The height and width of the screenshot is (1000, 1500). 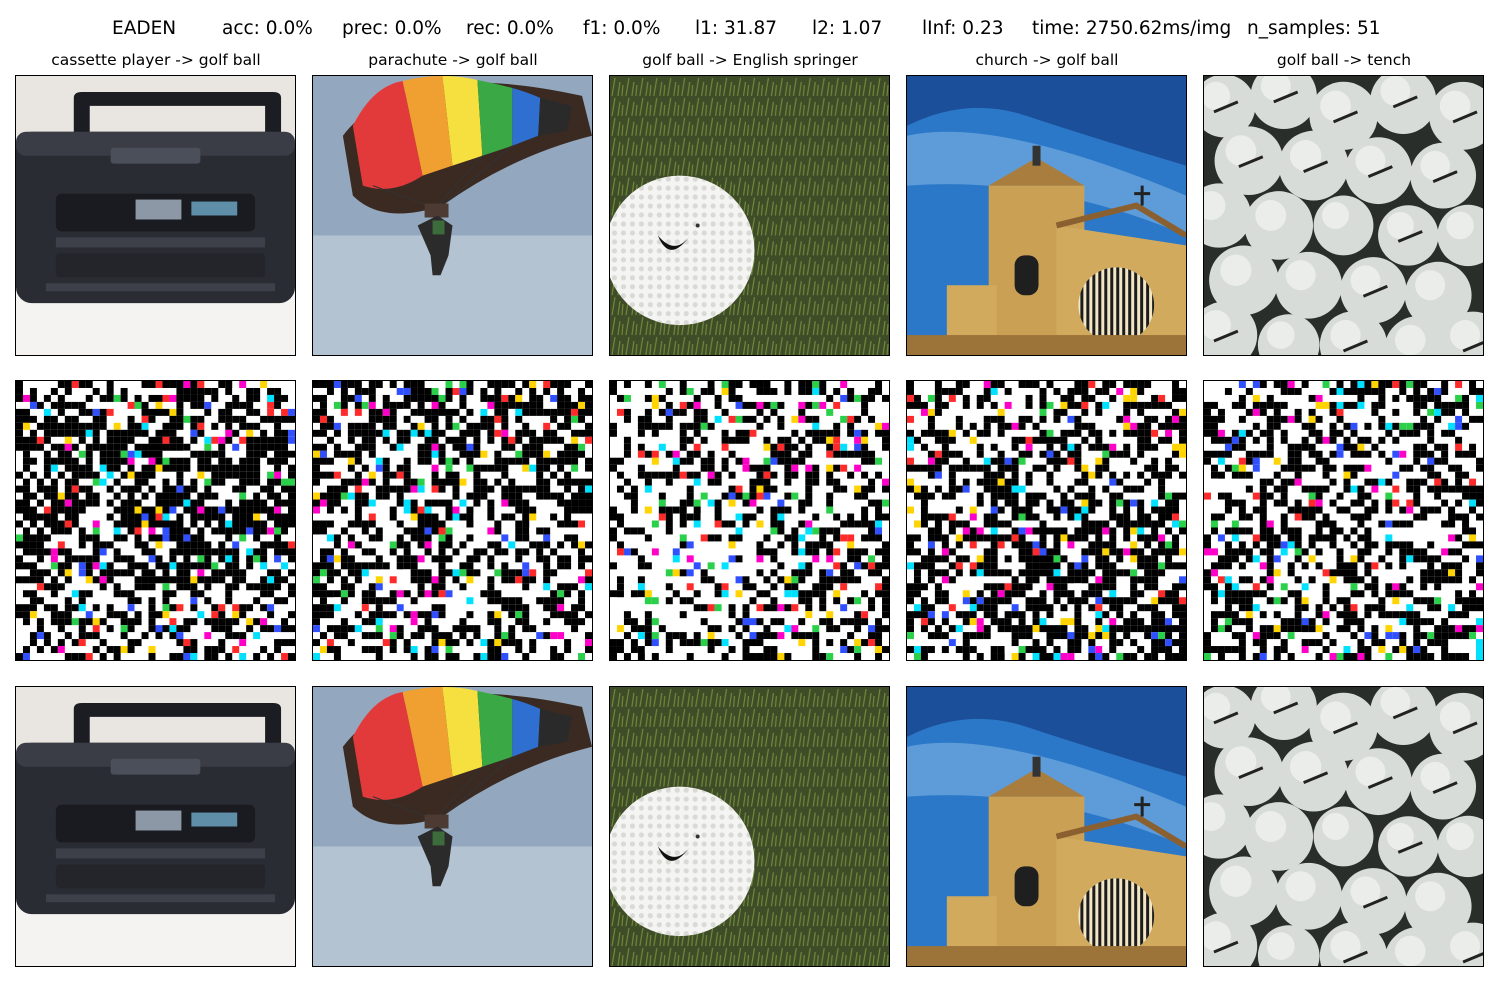 What do you see at coordinates (452, 520) in the screenshot?
I see `perturbation-parachute` at bounding box center [452, 520].